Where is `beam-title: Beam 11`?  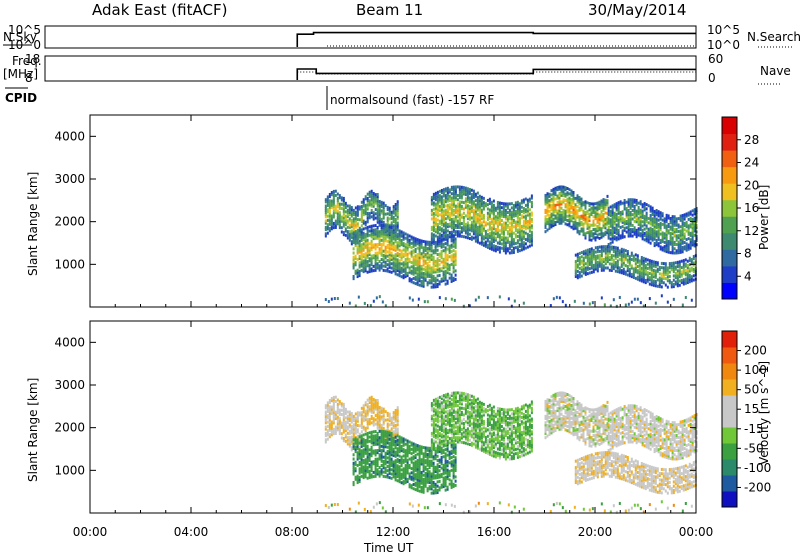
beam-title: Beam 11 is located at coordinates (389, 10).